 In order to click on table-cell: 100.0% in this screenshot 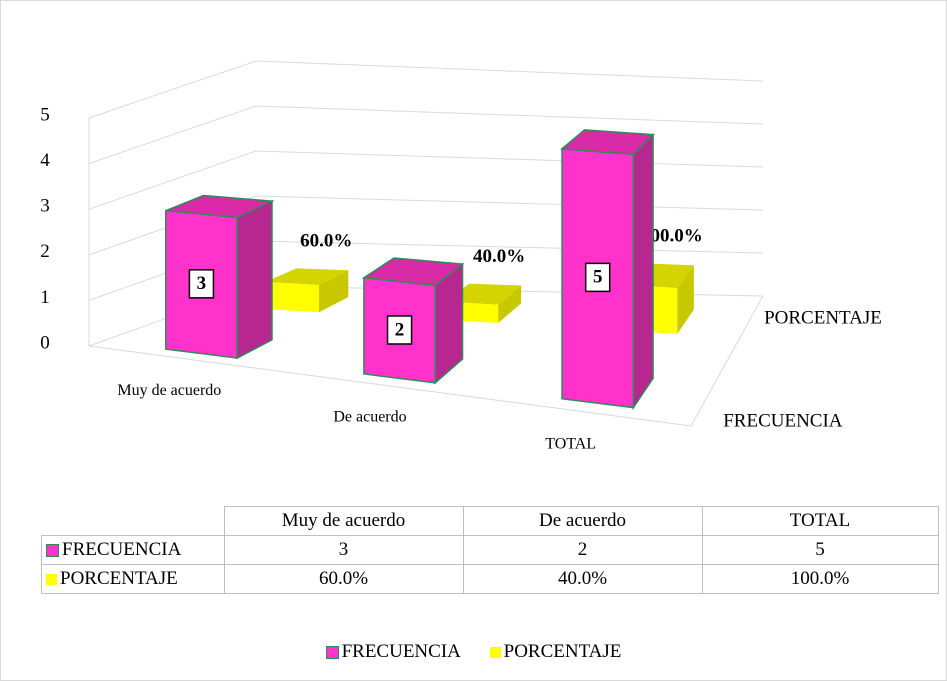, I will do `click(820, 579)`.